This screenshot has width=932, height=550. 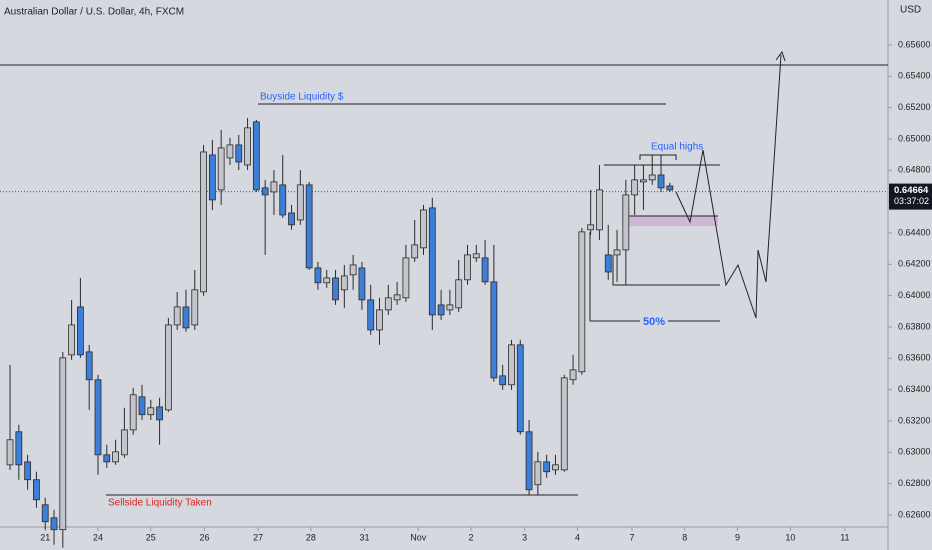 I want to click on y-tick-label: 0.63800, so click(x=914, y=326).